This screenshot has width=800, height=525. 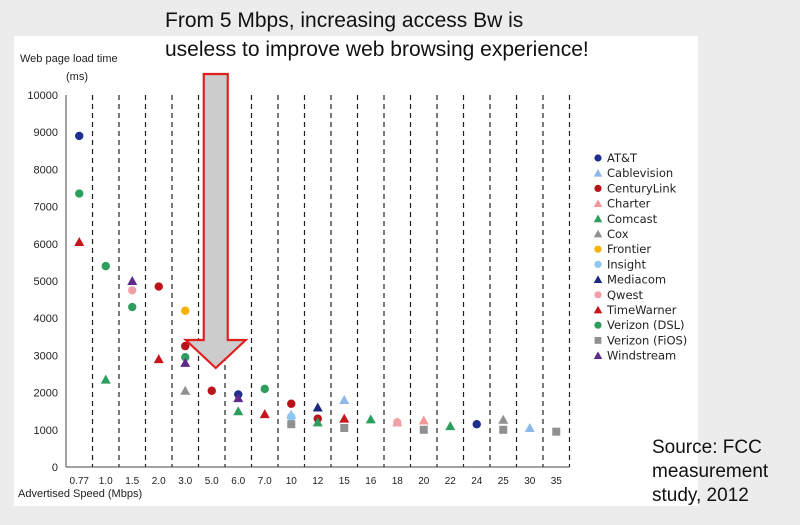 I want to click on x-tick-label: 5.0, so click(x=212, y=481).